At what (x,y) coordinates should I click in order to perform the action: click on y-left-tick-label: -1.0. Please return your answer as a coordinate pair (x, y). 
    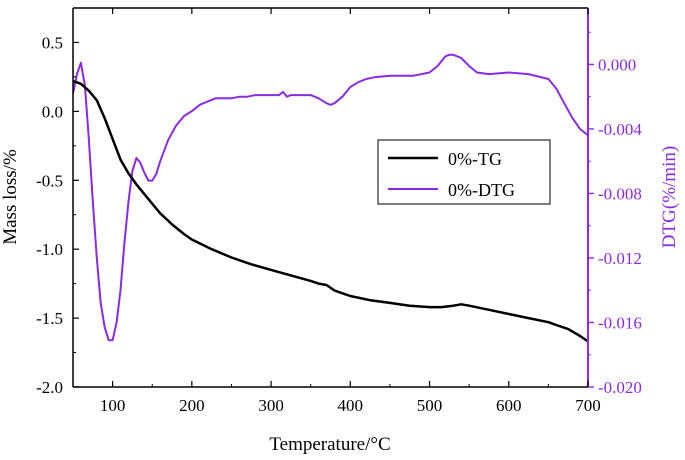
    Looking at the image, I should click on (49, 249).